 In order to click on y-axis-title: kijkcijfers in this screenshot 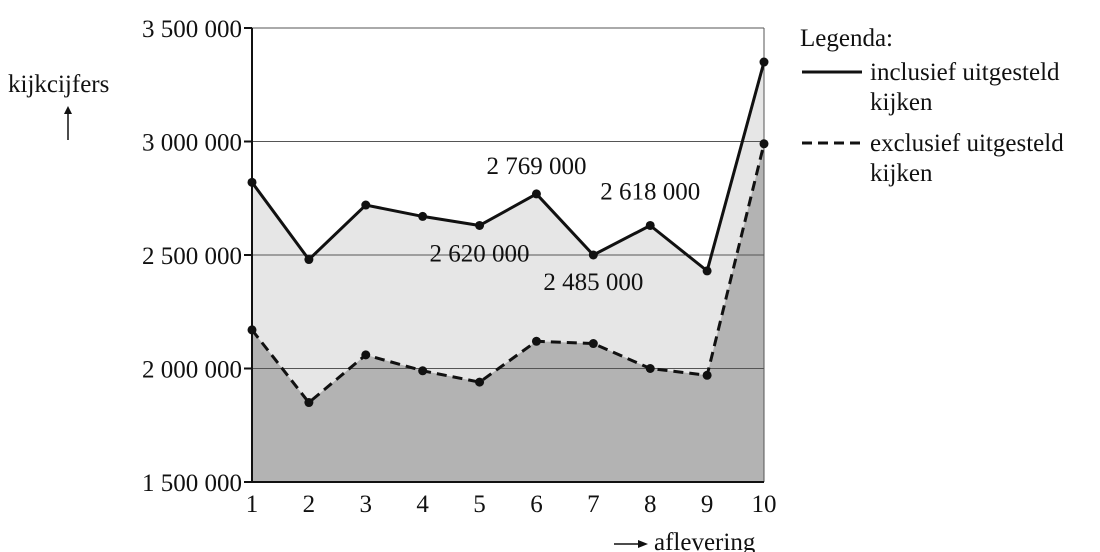, I will do `click(58, 84)`.